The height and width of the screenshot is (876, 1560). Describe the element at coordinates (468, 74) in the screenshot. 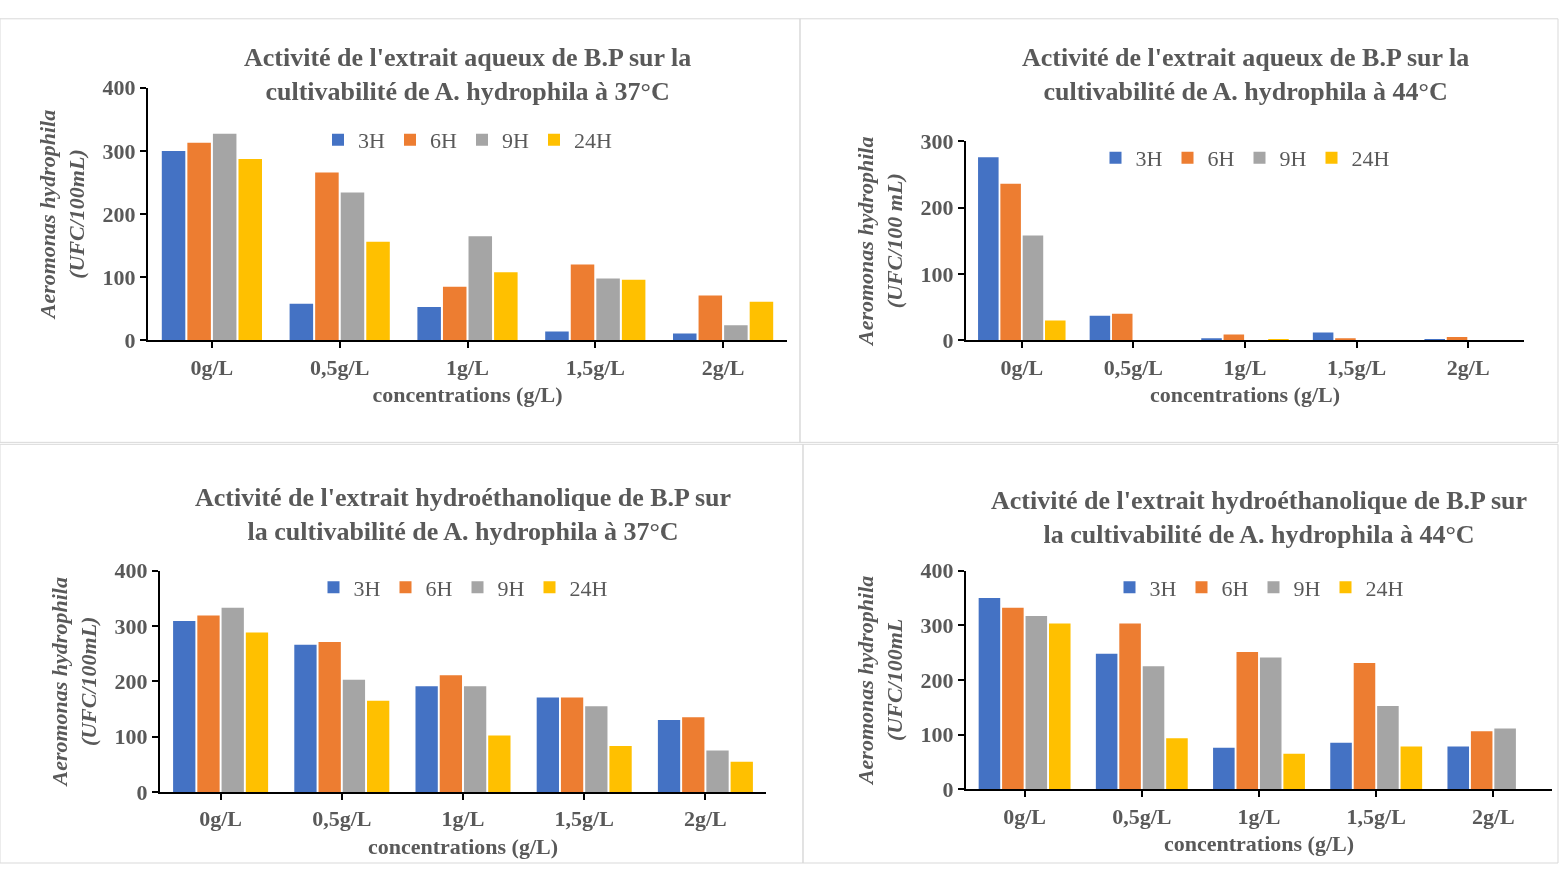

I see `chart-title: Activité de l'extrait aqueux de B.P sur la cultivabilité de A. hydrophila à 37°C` at that location.